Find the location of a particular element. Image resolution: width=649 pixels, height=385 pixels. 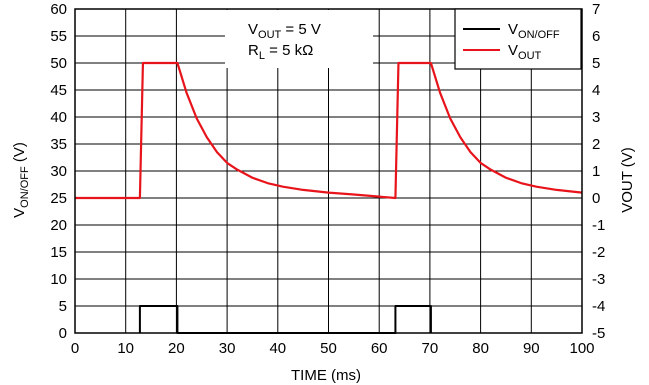

series-line-von-off is located at coordinates (285, 319).